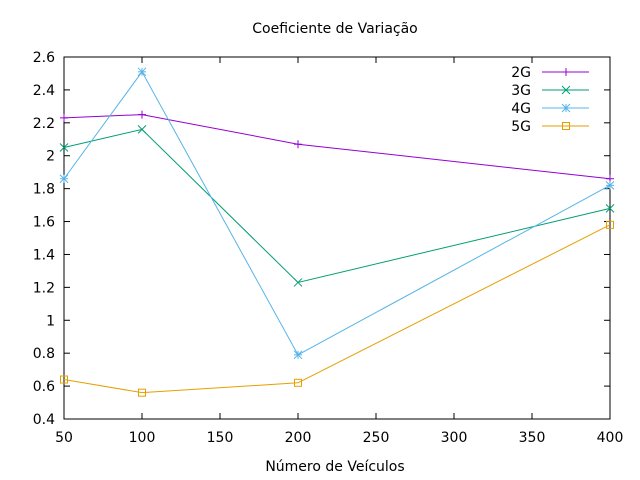 This screenshot has height=480, width=640. Describe the element at coordinates (44, 255) in the screenshot. I see `y-tick-label: 1.4` at that location.